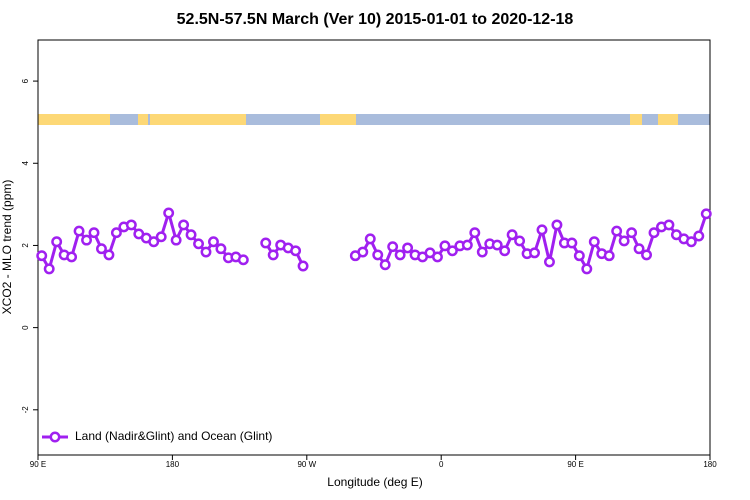 The height and width of the screenshot is (500, 750). I want to click on y-tick-label: 0, so click(25, 327).